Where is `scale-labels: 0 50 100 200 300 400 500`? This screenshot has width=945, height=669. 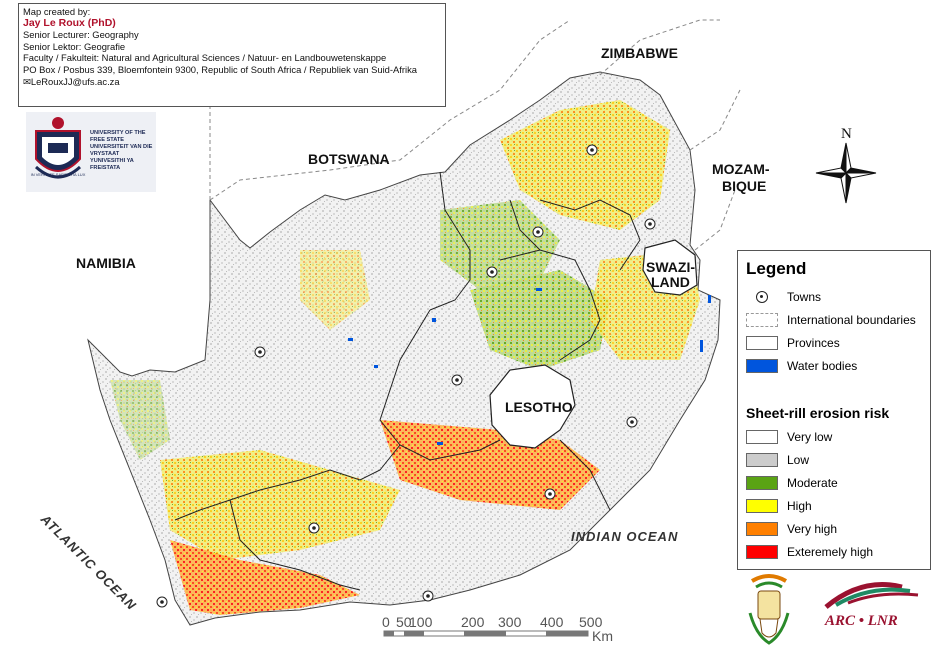
scale-labels: 0 50 100 200 300 400 500 is located at coordinates (500, 622).